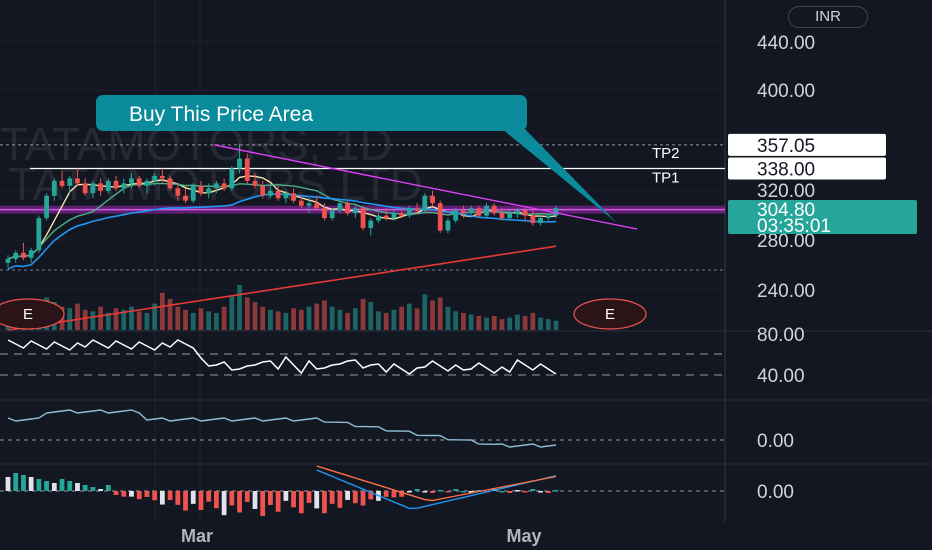  What do you see at coordinates (28, 314) in the screenshot?
I see `earnings-badge-label: E` at bounding box center [28, 314].